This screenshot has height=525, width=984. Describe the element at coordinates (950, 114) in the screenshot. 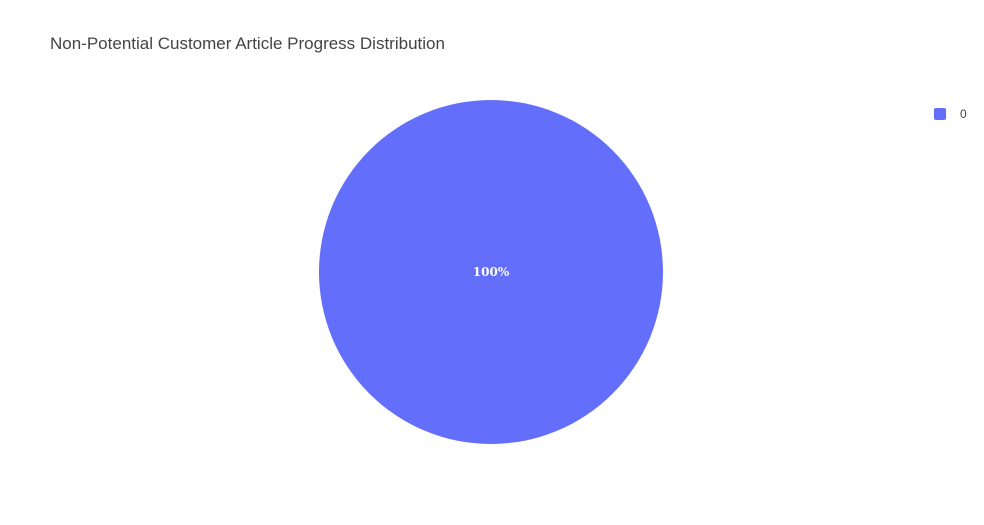

I see `legend: 0` at that location.